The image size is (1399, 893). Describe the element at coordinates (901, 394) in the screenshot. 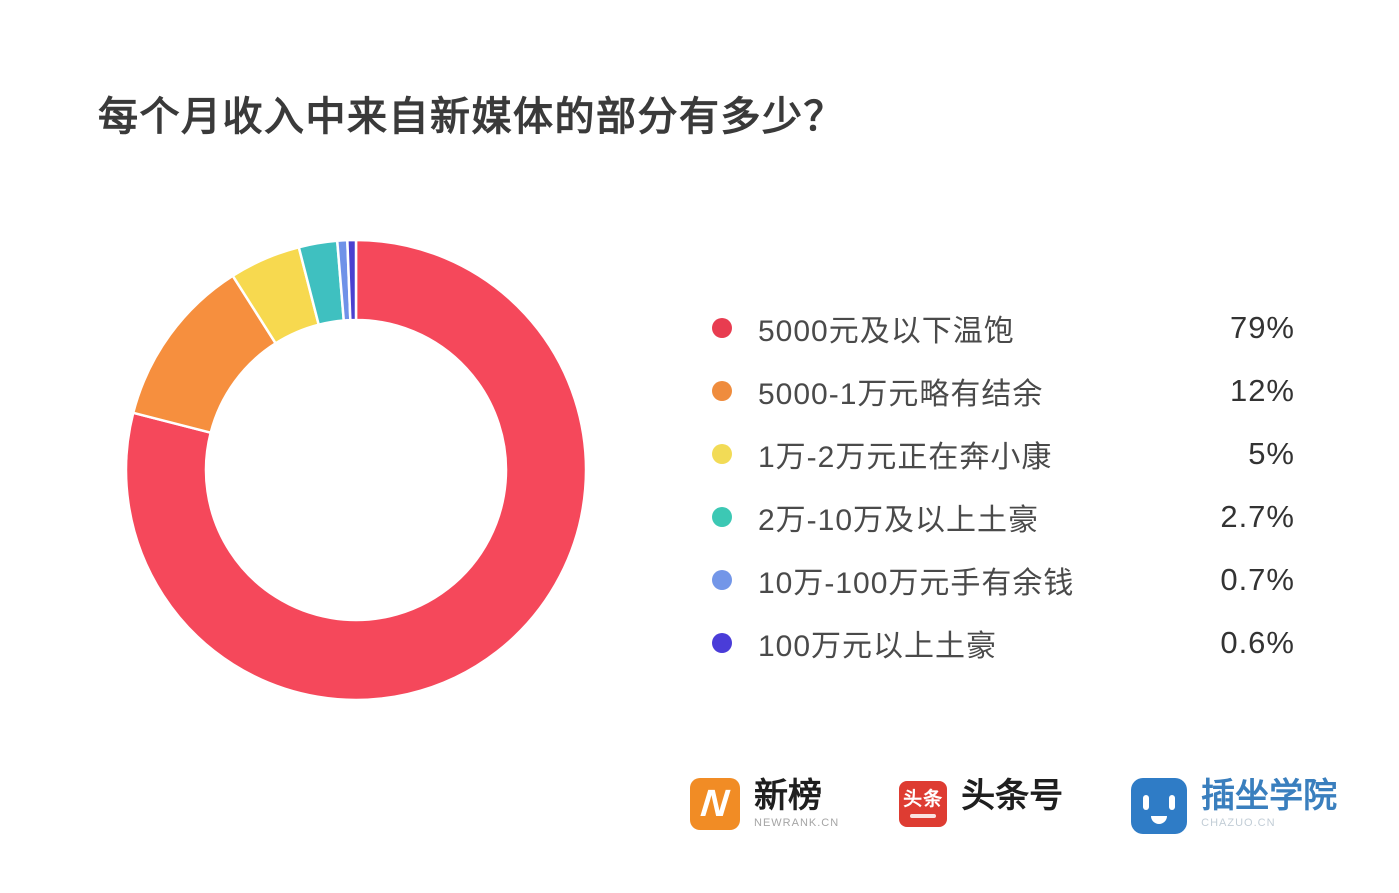

I see `legend-label: 5000-1万元略有结余` at that location.